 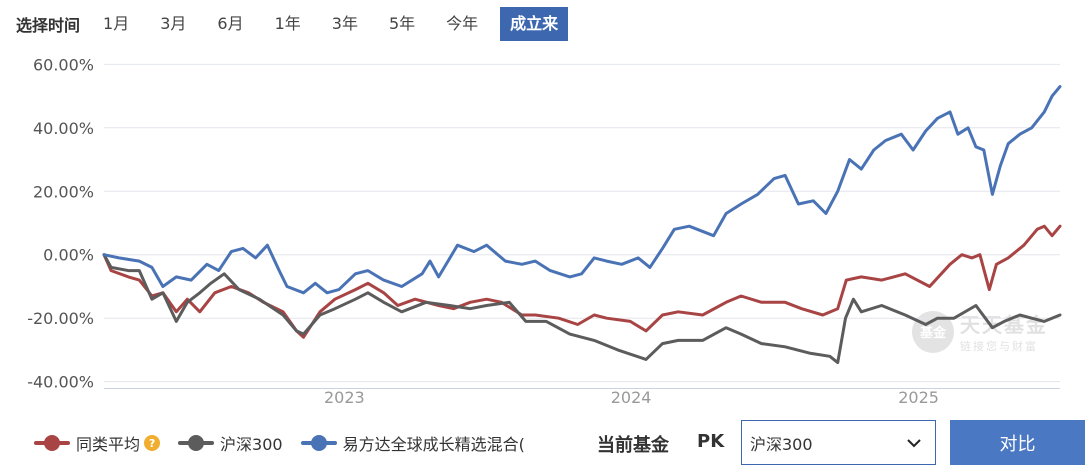 What do you see at coordinates (288, 443) in the screenshot?
I see `chart-legend: 同类平均 ? 沪深300 易方达全球成长精选混合(` at bounding box center [288, 443].